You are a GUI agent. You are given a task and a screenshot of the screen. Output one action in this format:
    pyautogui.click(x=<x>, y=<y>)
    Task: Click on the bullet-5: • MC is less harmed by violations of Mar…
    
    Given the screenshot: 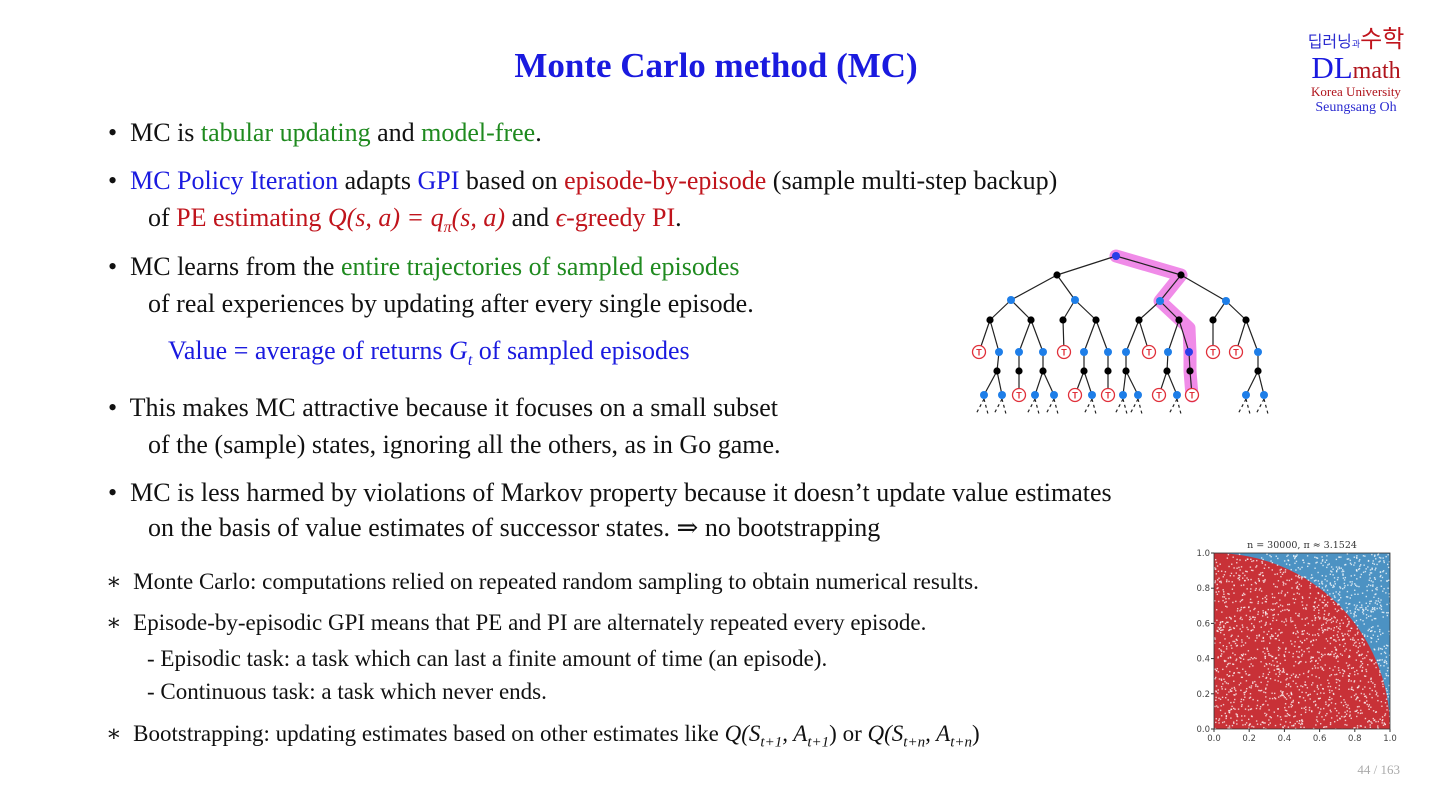 What is the action you would take?
    pyautogui.click(x=610, y=492)
    